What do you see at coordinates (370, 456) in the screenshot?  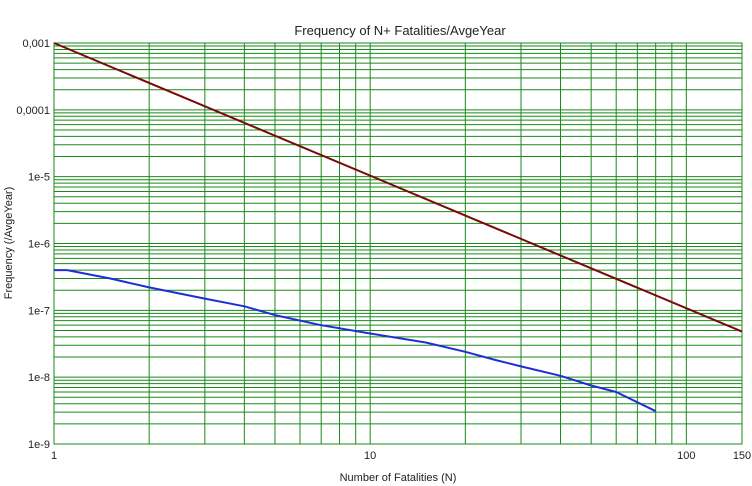 I see `x-tick-label: 10` at bounding box center [370, 456].